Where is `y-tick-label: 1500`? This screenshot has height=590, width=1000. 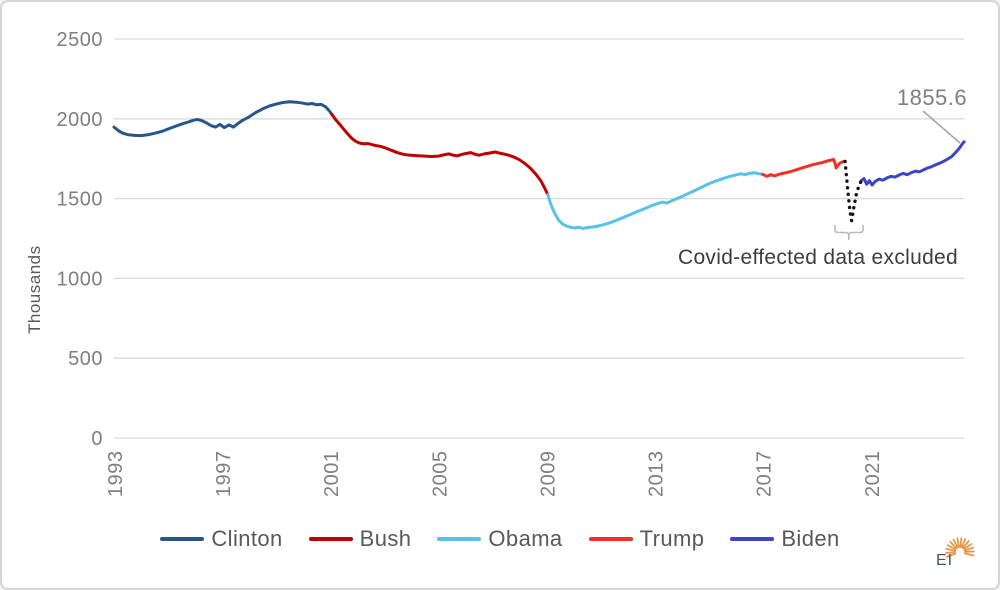
y-tick-label: 1500 is located at coordinates (80, 200).